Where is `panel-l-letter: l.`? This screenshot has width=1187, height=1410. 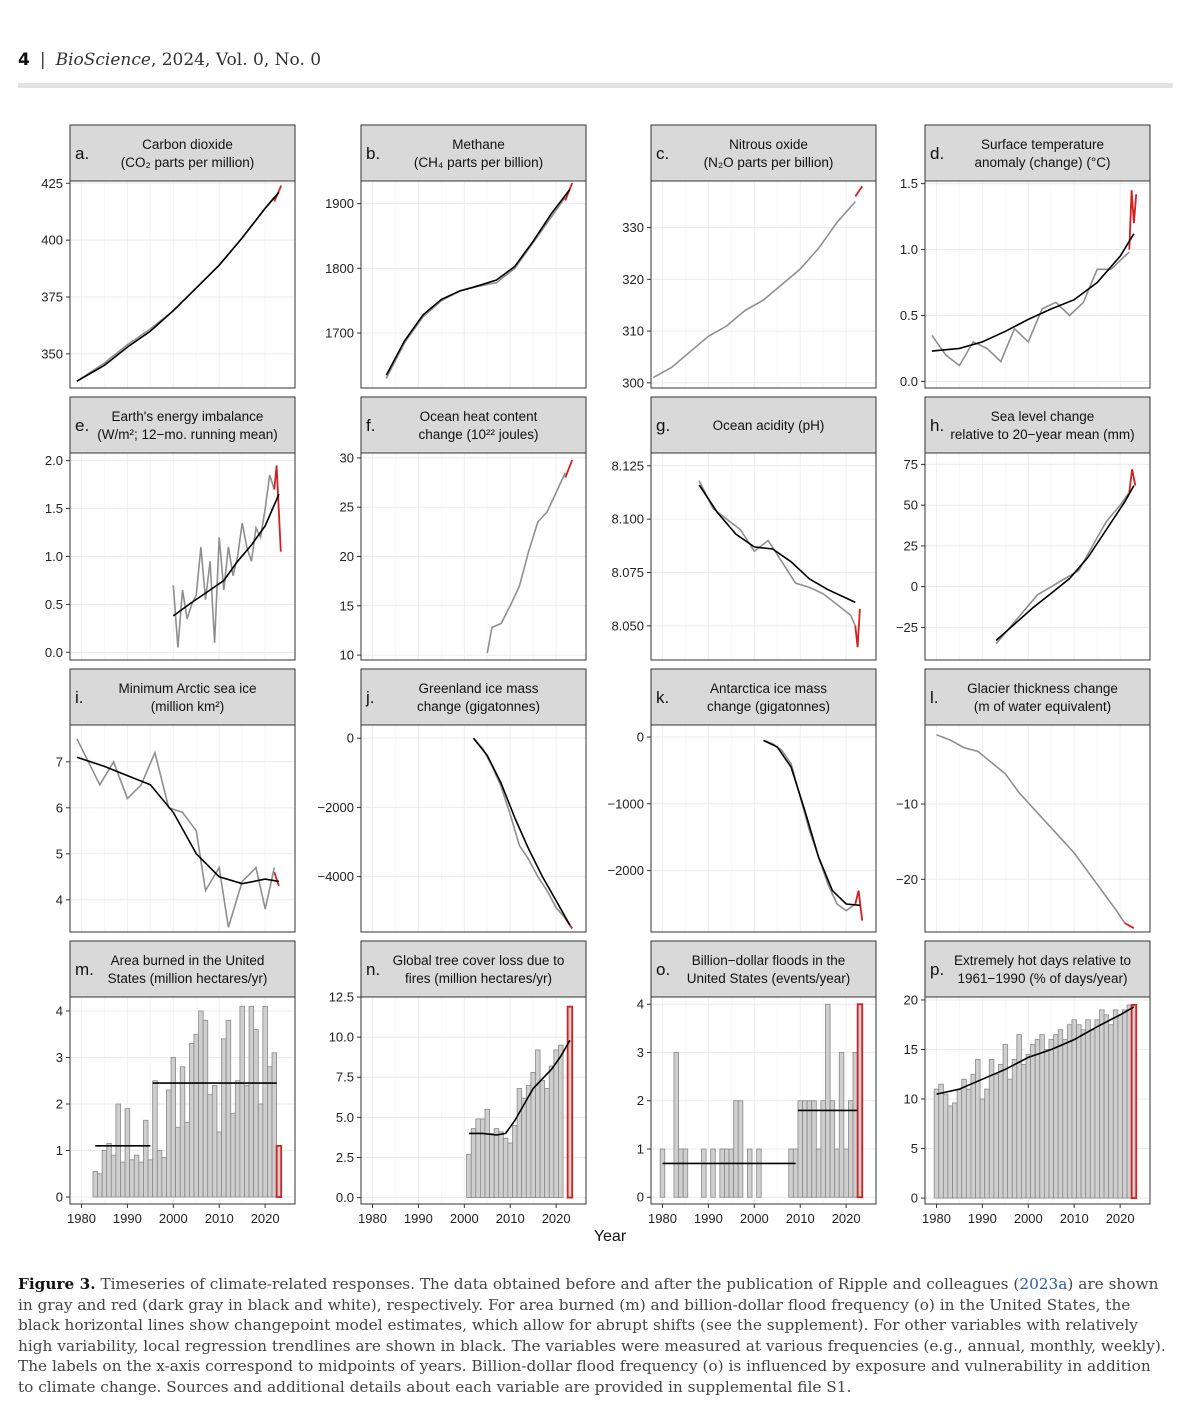 panel-l-letter: l. is located at coordinates (934, 697).